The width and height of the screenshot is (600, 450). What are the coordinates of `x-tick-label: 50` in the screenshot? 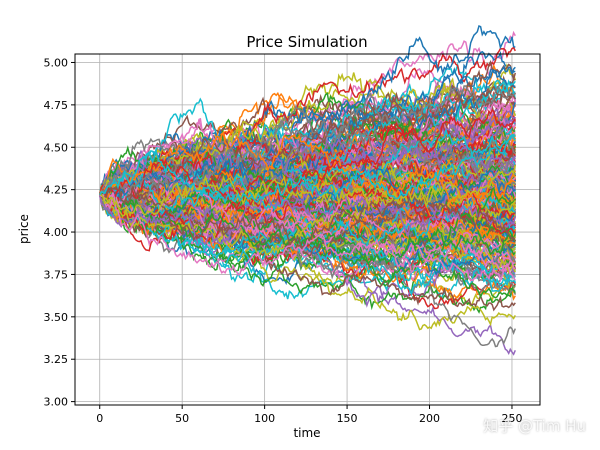 It's located at (182, 418).